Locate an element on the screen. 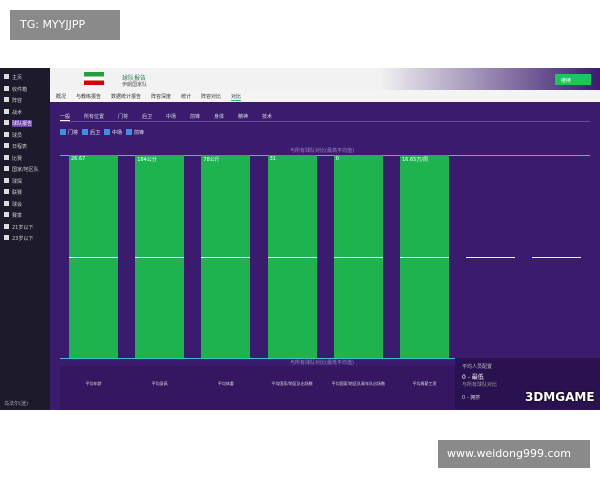 The width and height of the screenshot is (600, 480). bar-value: 16.65万/周 is located at coordinates (415, 160).